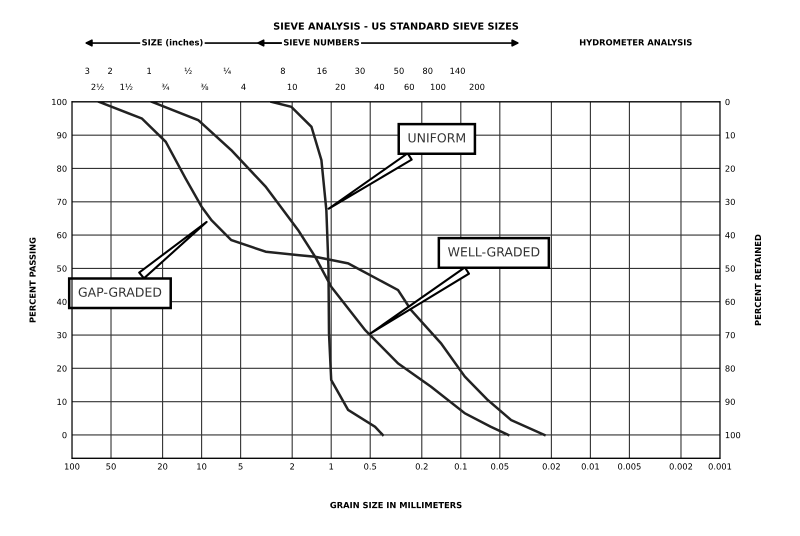 The width and height of the screenshot is (800, 536). I want to click on text: ¾, so click(166, 87).